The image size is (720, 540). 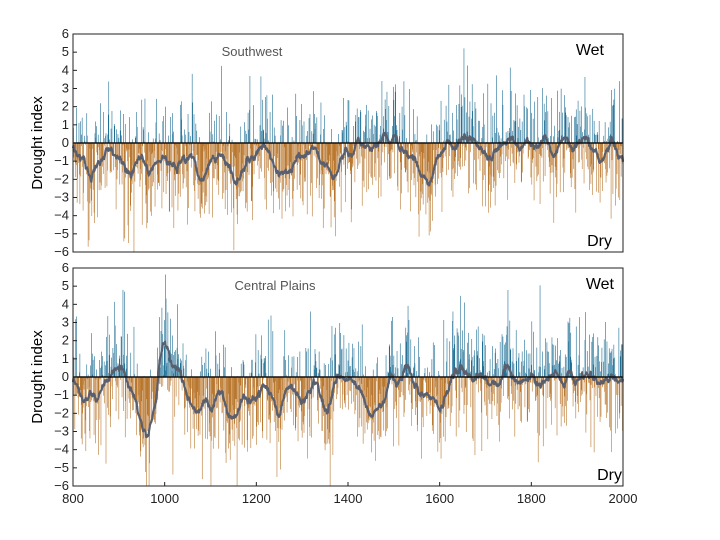 I want to click on southwest-smoothed-path, so click(x=348, y=159).